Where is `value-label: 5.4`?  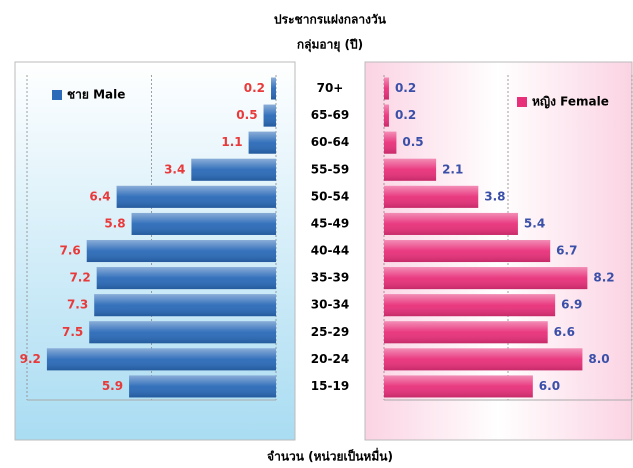 value-label: 5.4 is located at coordinates (534, 223).